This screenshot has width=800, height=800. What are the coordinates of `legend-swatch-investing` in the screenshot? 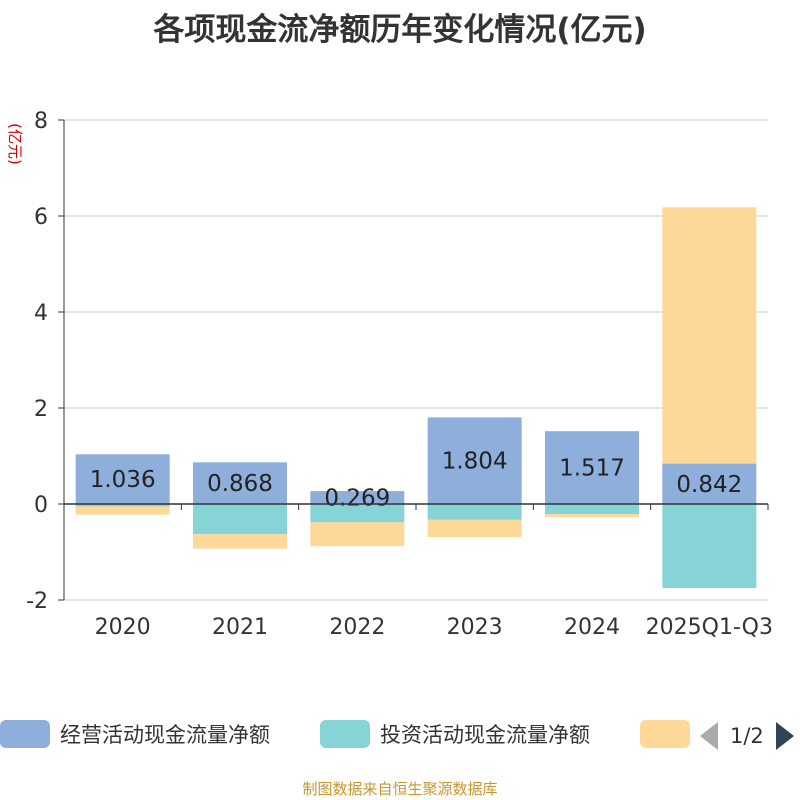 It's located at (345, 734).